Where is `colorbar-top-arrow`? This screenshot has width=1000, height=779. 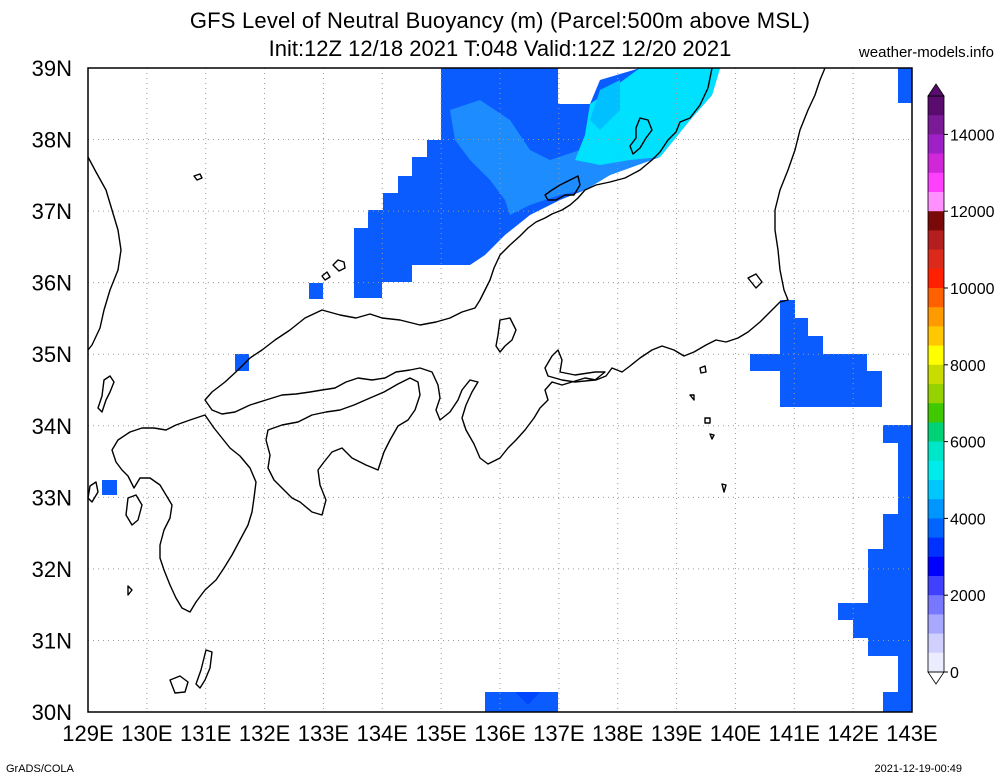 colorbar-top-arrow is located at coordinates (936, 90).